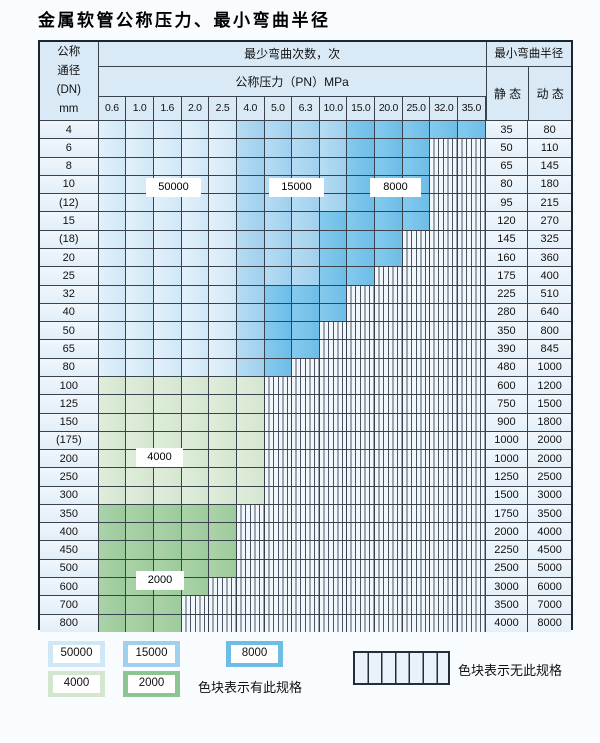 Image resolution: width=600 pixels, height=743 pixels. What do you see at coordinates (196, 108) in the screenshot?
I see `pressure-column-label: 2.0` at bounding box center [196, 108].